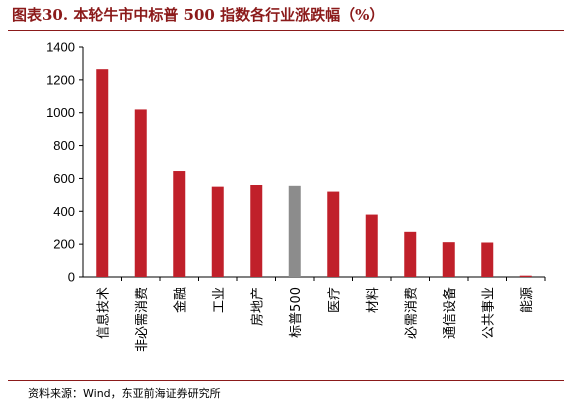  What do you see at coordinates (71, 277) in the screenshot?
I see `y-tick-label: 0` at bounding box center [71, 277].